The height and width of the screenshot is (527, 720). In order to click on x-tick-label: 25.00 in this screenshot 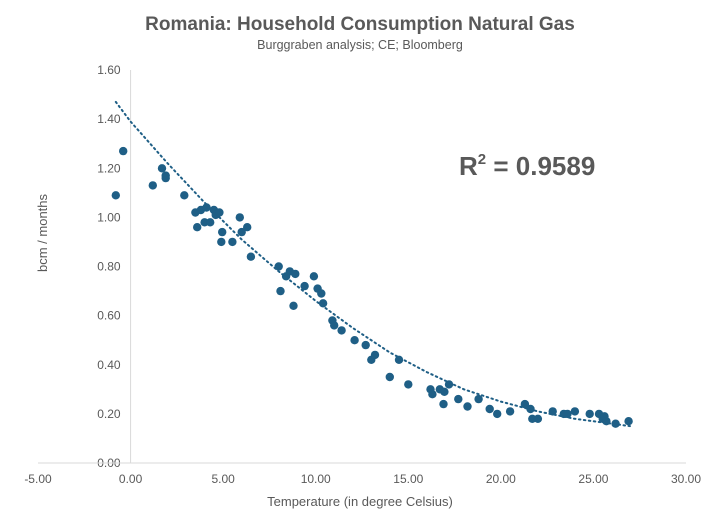, I will do `click(593, 479)`.